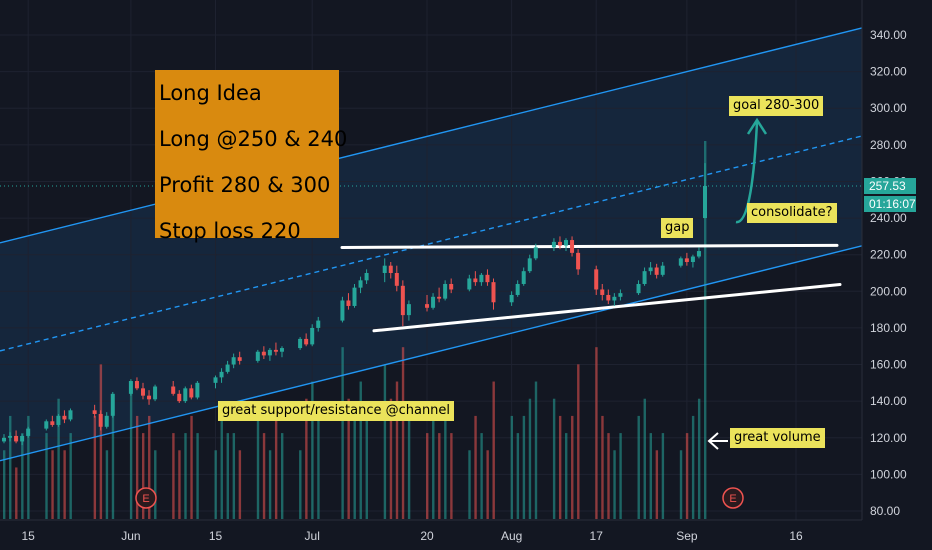 This screenshot has height=550, width=932. I want to click on x-tick-label: Jun, so click(130, 536).